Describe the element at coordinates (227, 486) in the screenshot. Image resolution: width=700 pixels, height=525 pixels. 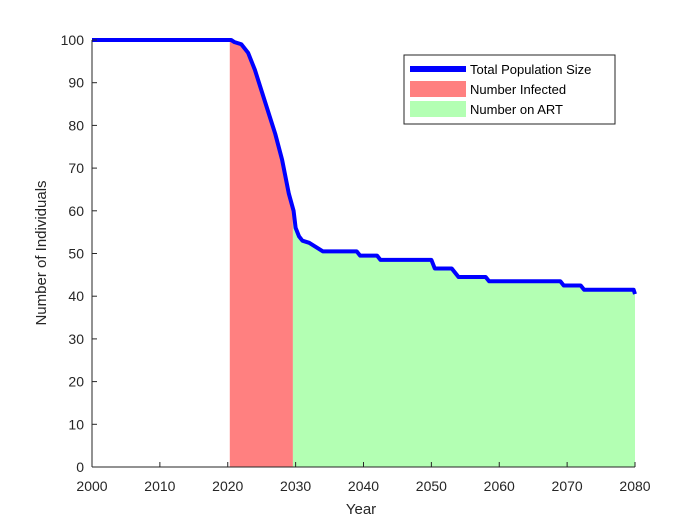
I see `x-tick-label: 2020` at that location.